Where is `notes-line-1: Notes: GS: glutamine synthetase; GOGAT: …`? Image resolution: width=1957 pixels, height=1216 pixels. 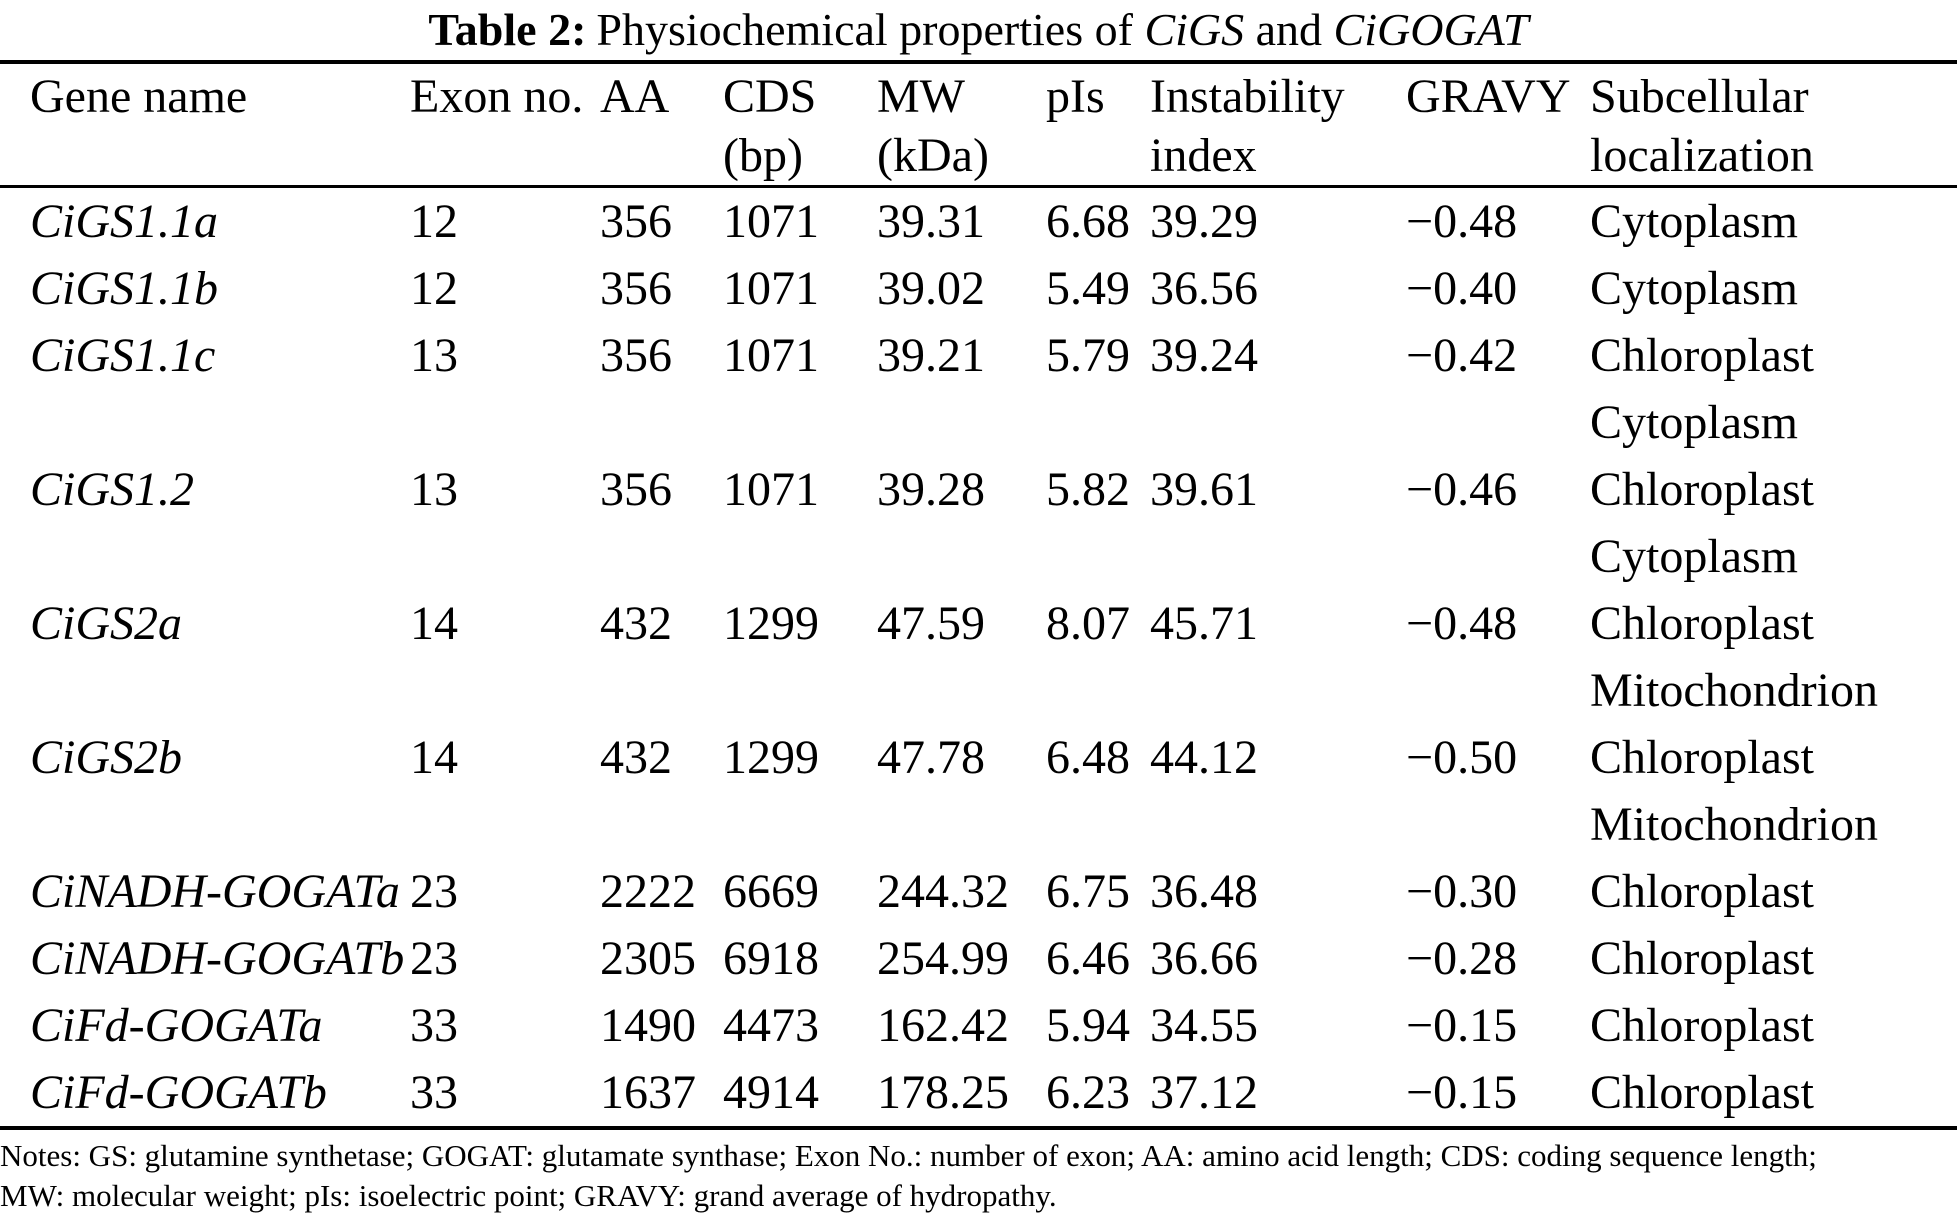 notes-line-1: Notes: GS: glutamine synthetase; GOGAT: … is located at coordinates (908, 1155).